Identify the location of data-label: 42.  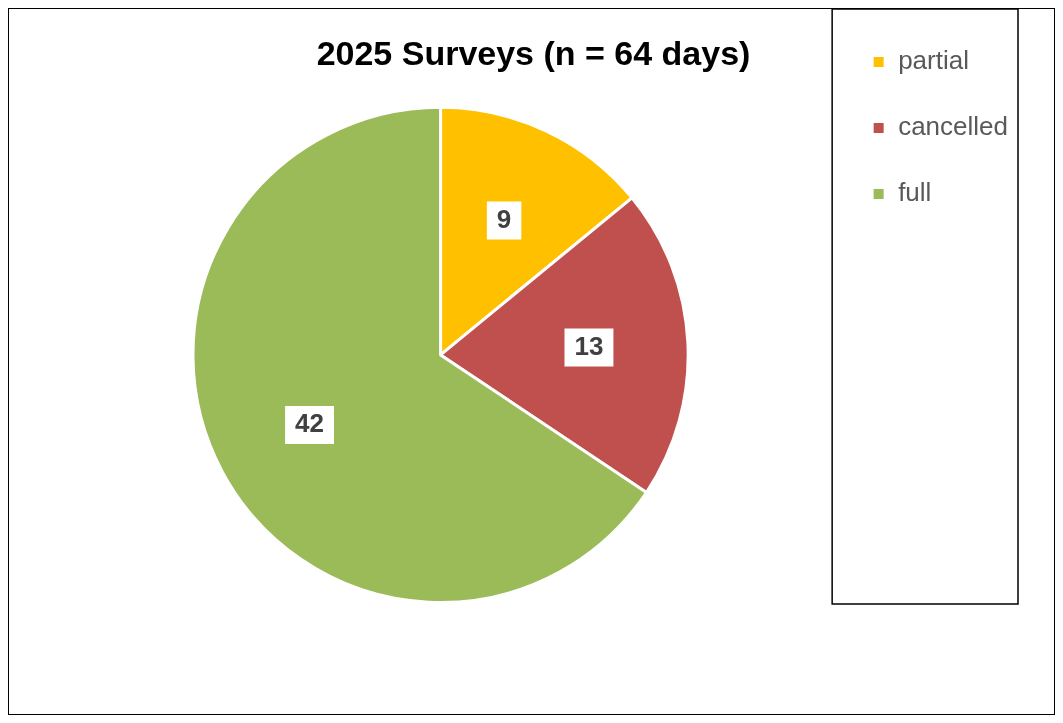
(310, 423).